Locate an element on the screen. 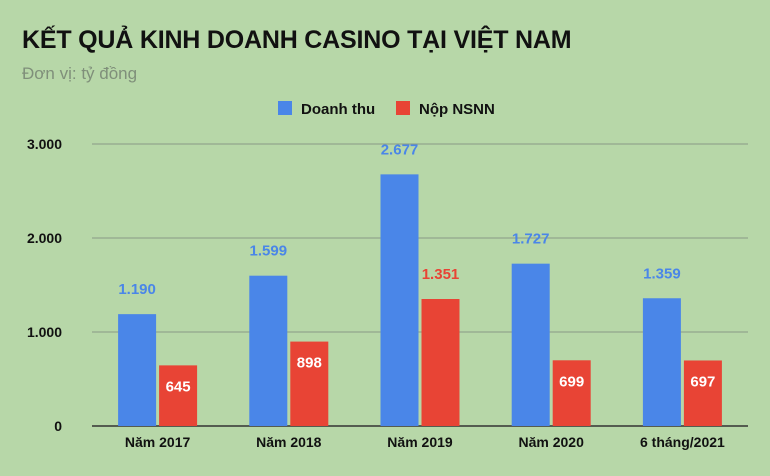  data-label-doanh-thu: 1.359 is located at coordinates (662, 273).